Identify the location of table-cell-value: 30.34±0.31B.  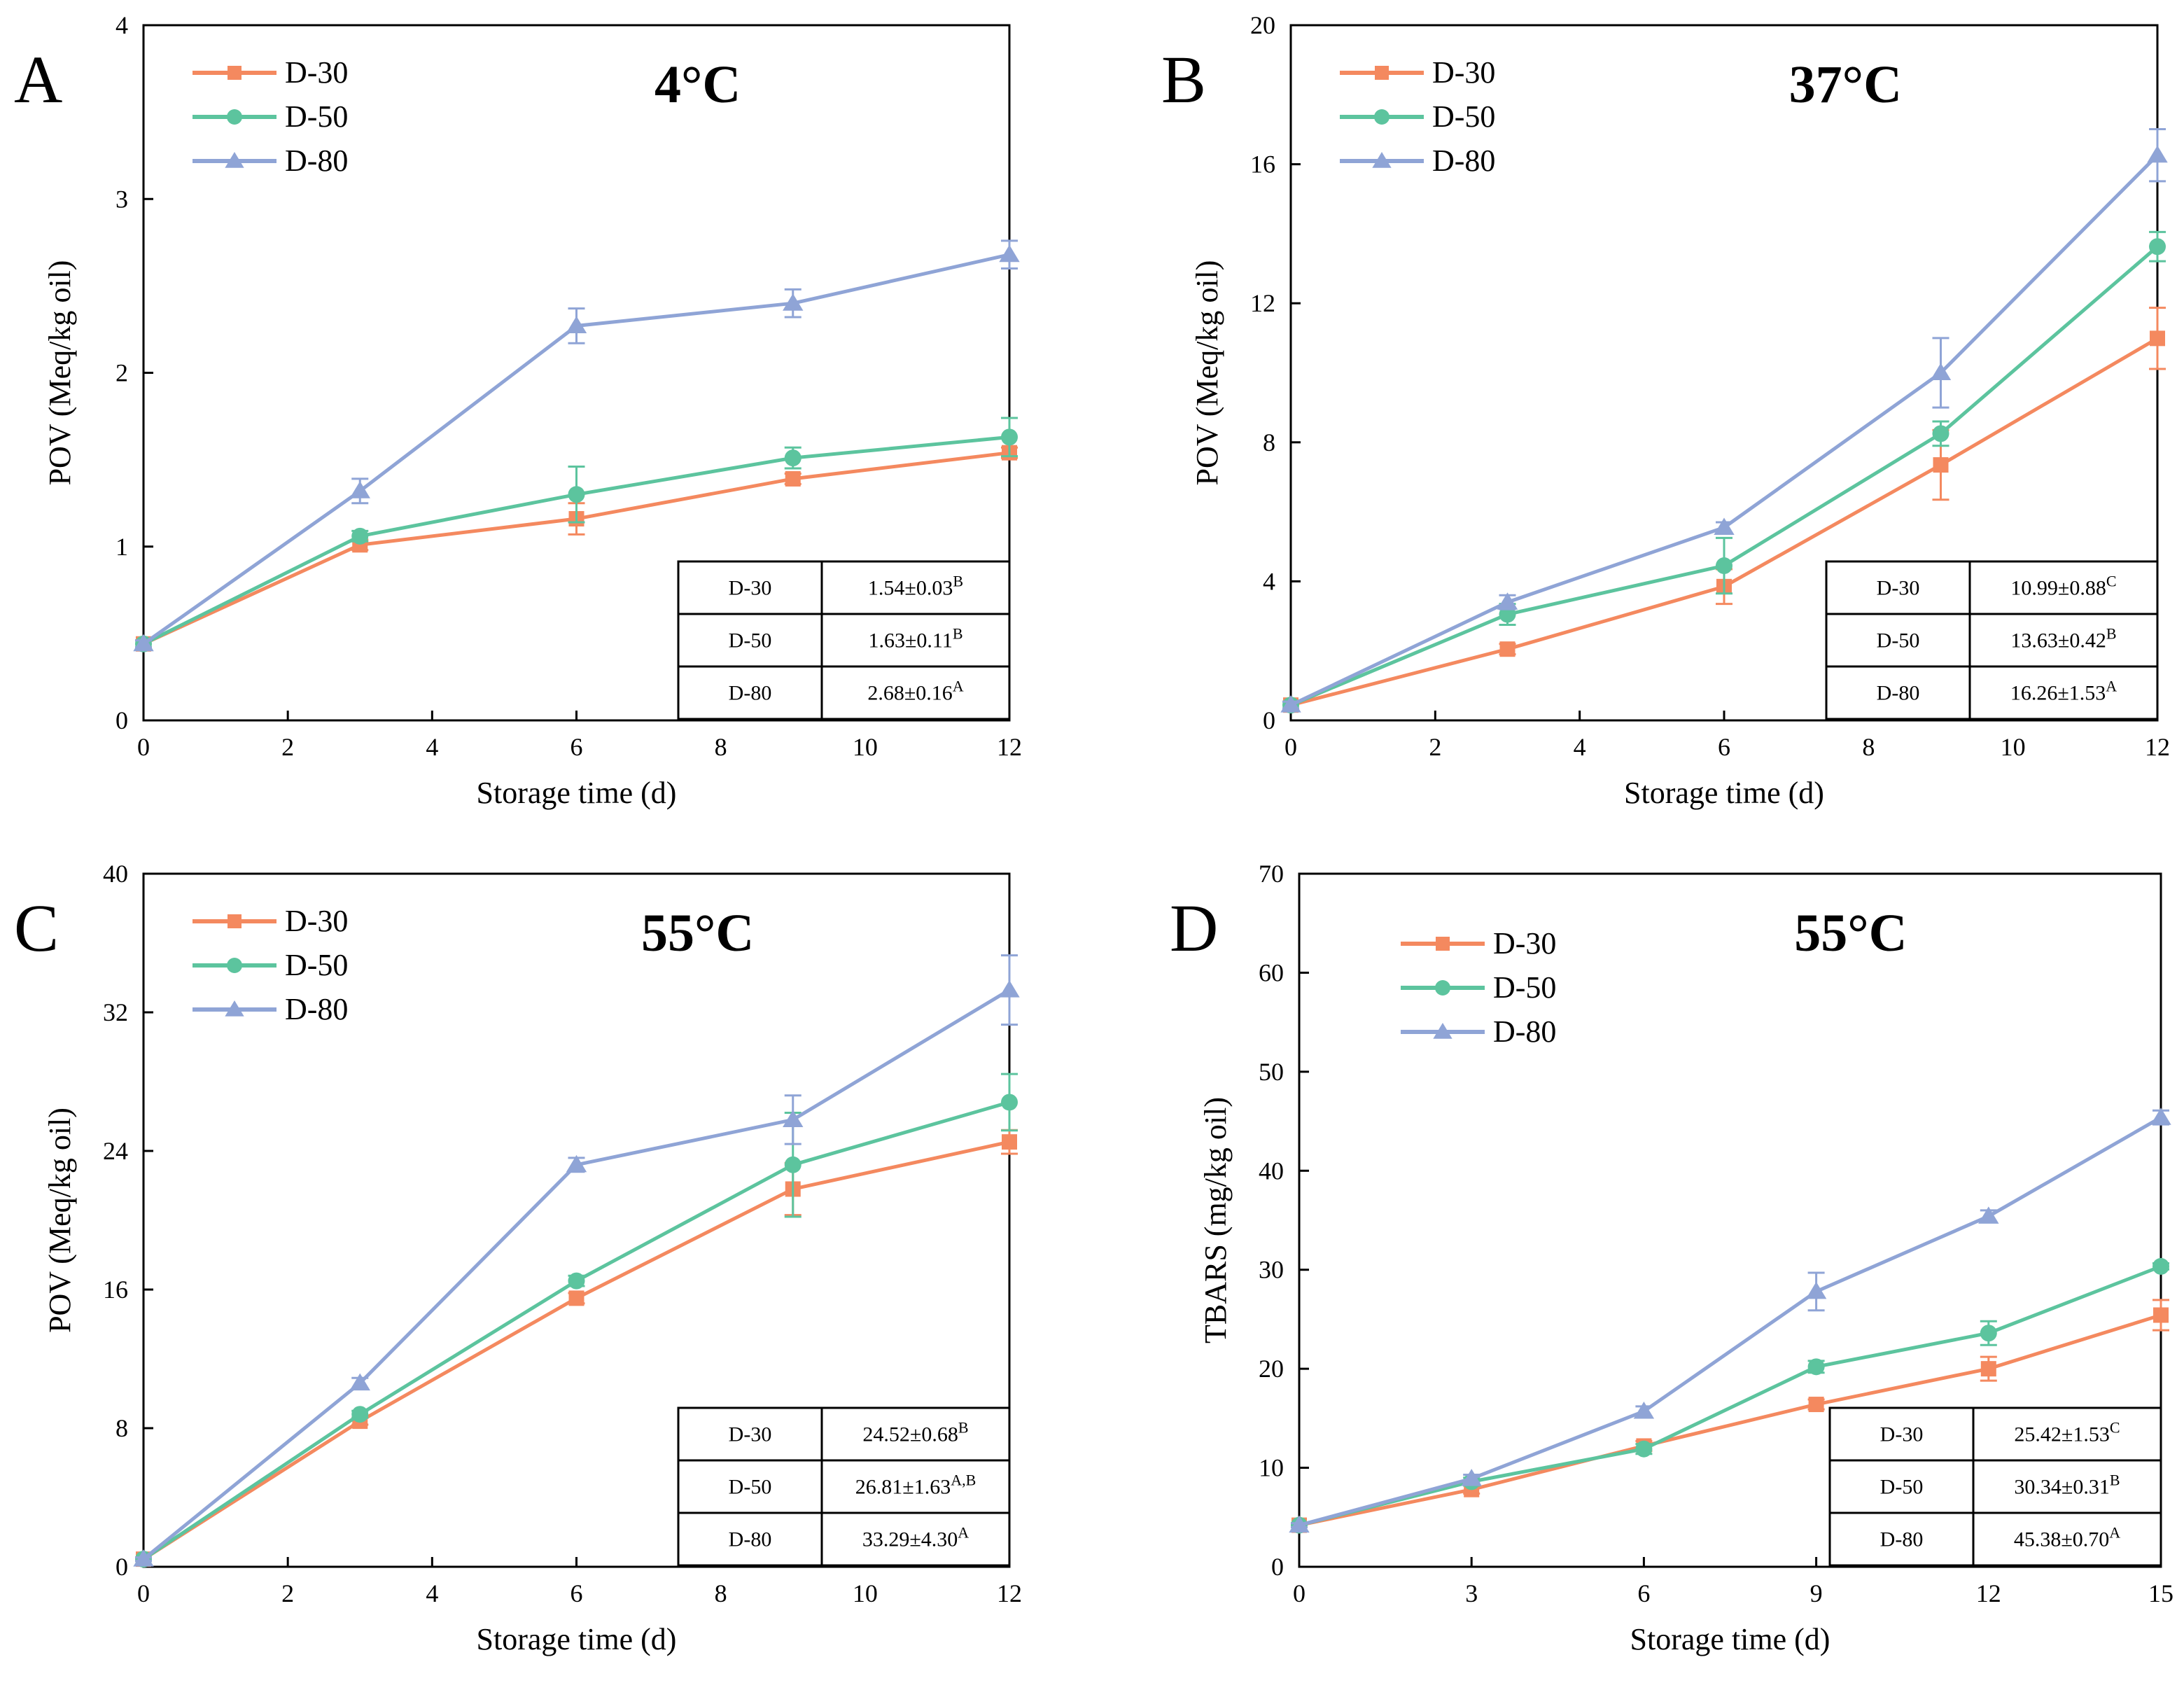
(2067, 1485).